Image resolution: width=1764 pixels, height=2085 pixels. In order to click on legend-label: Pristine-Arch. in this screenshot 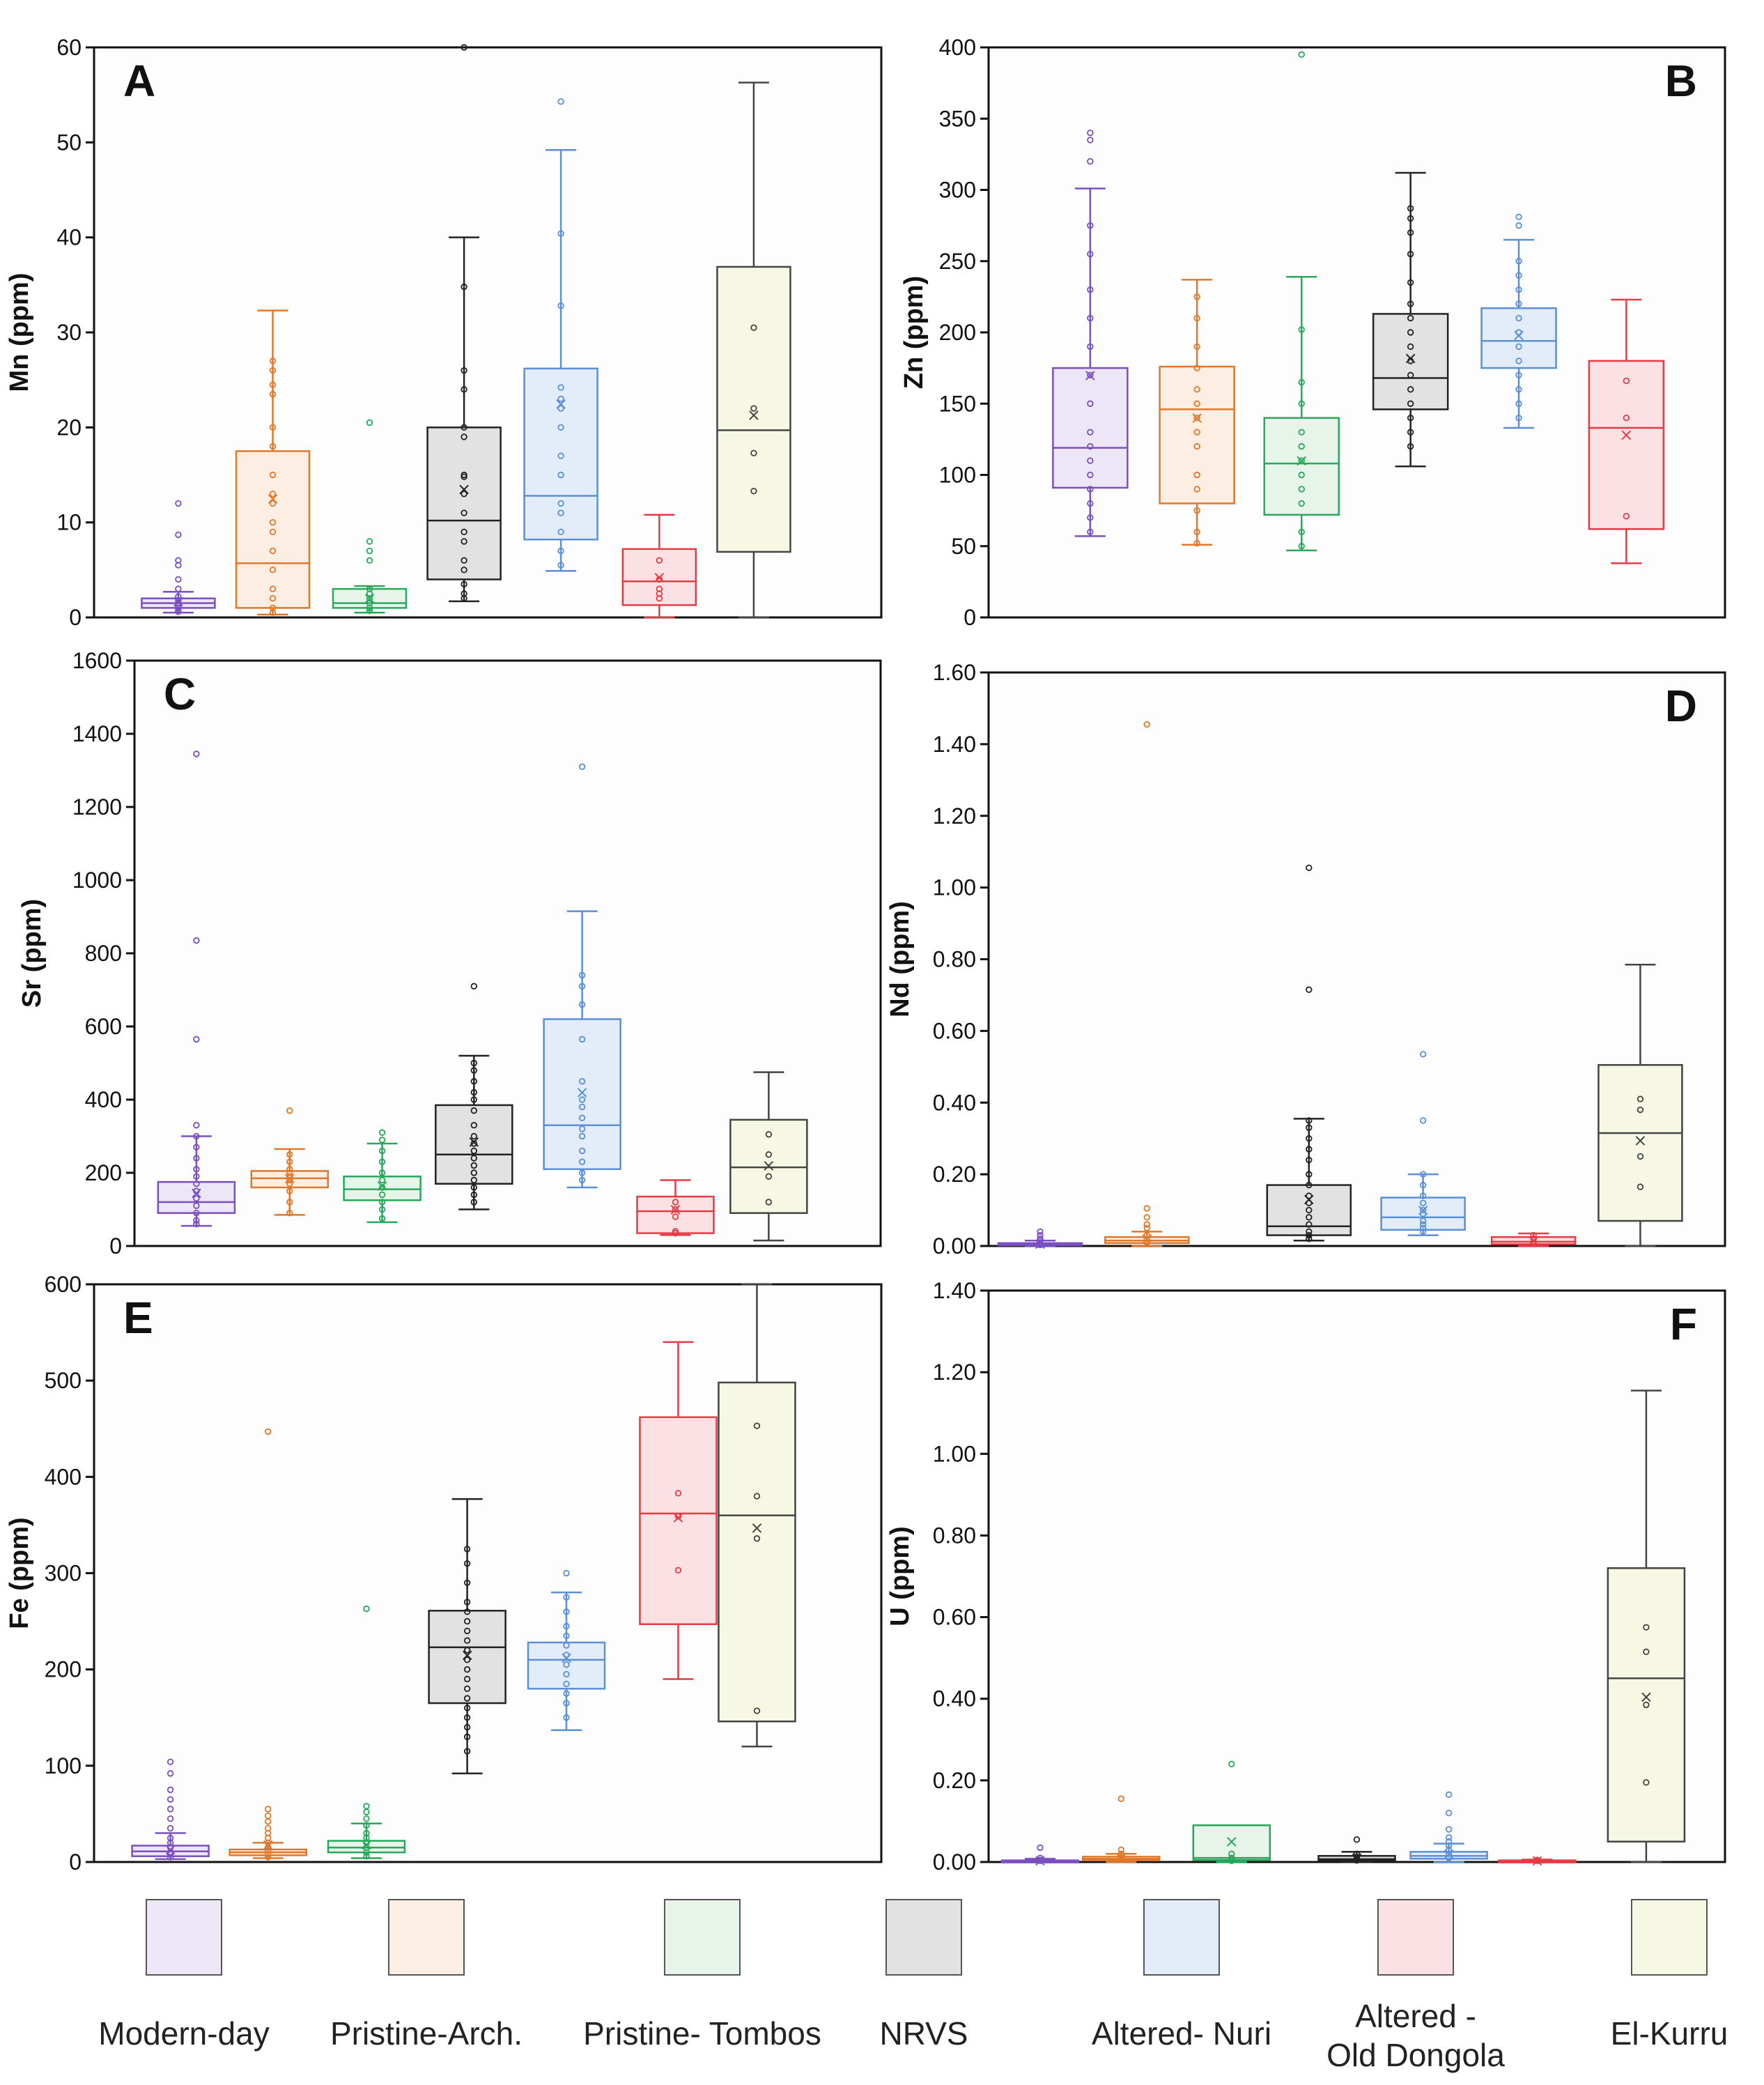, I will do `click(427, 2034)`.